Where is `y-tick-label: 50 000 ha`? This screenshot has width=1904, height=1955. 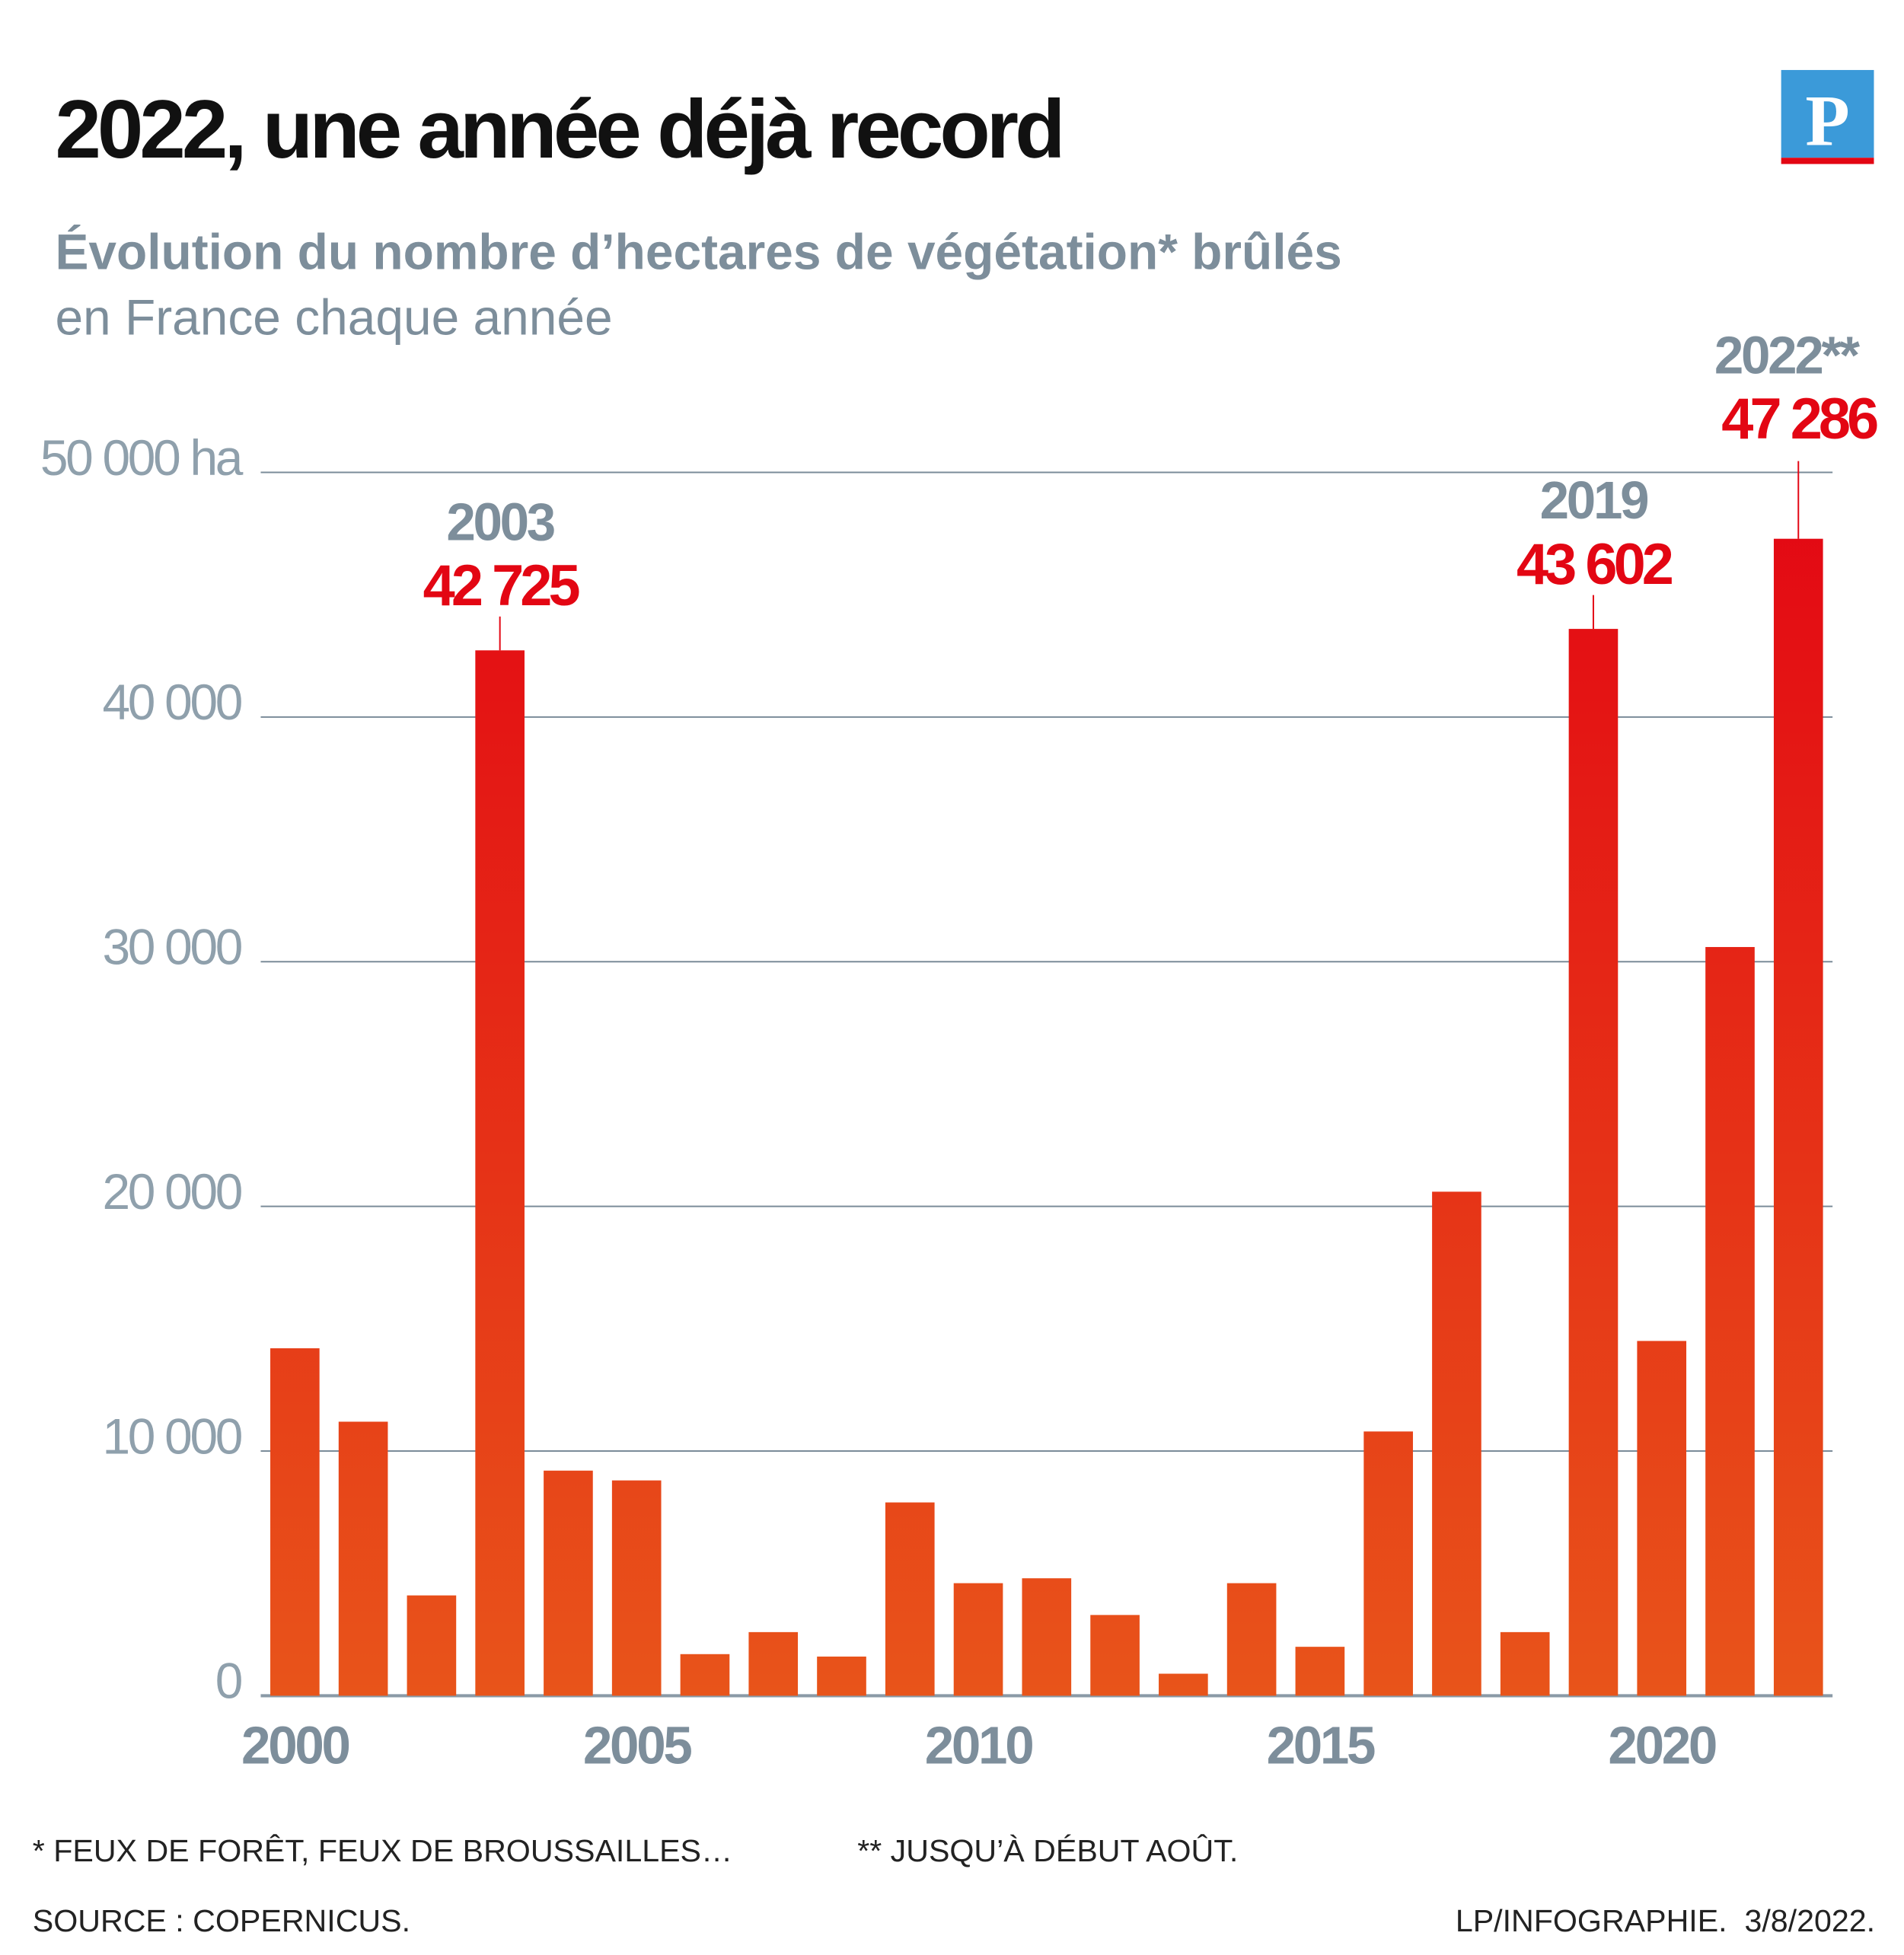 y-tick-label: 50 000 ha is located at coordinates (142, 458).